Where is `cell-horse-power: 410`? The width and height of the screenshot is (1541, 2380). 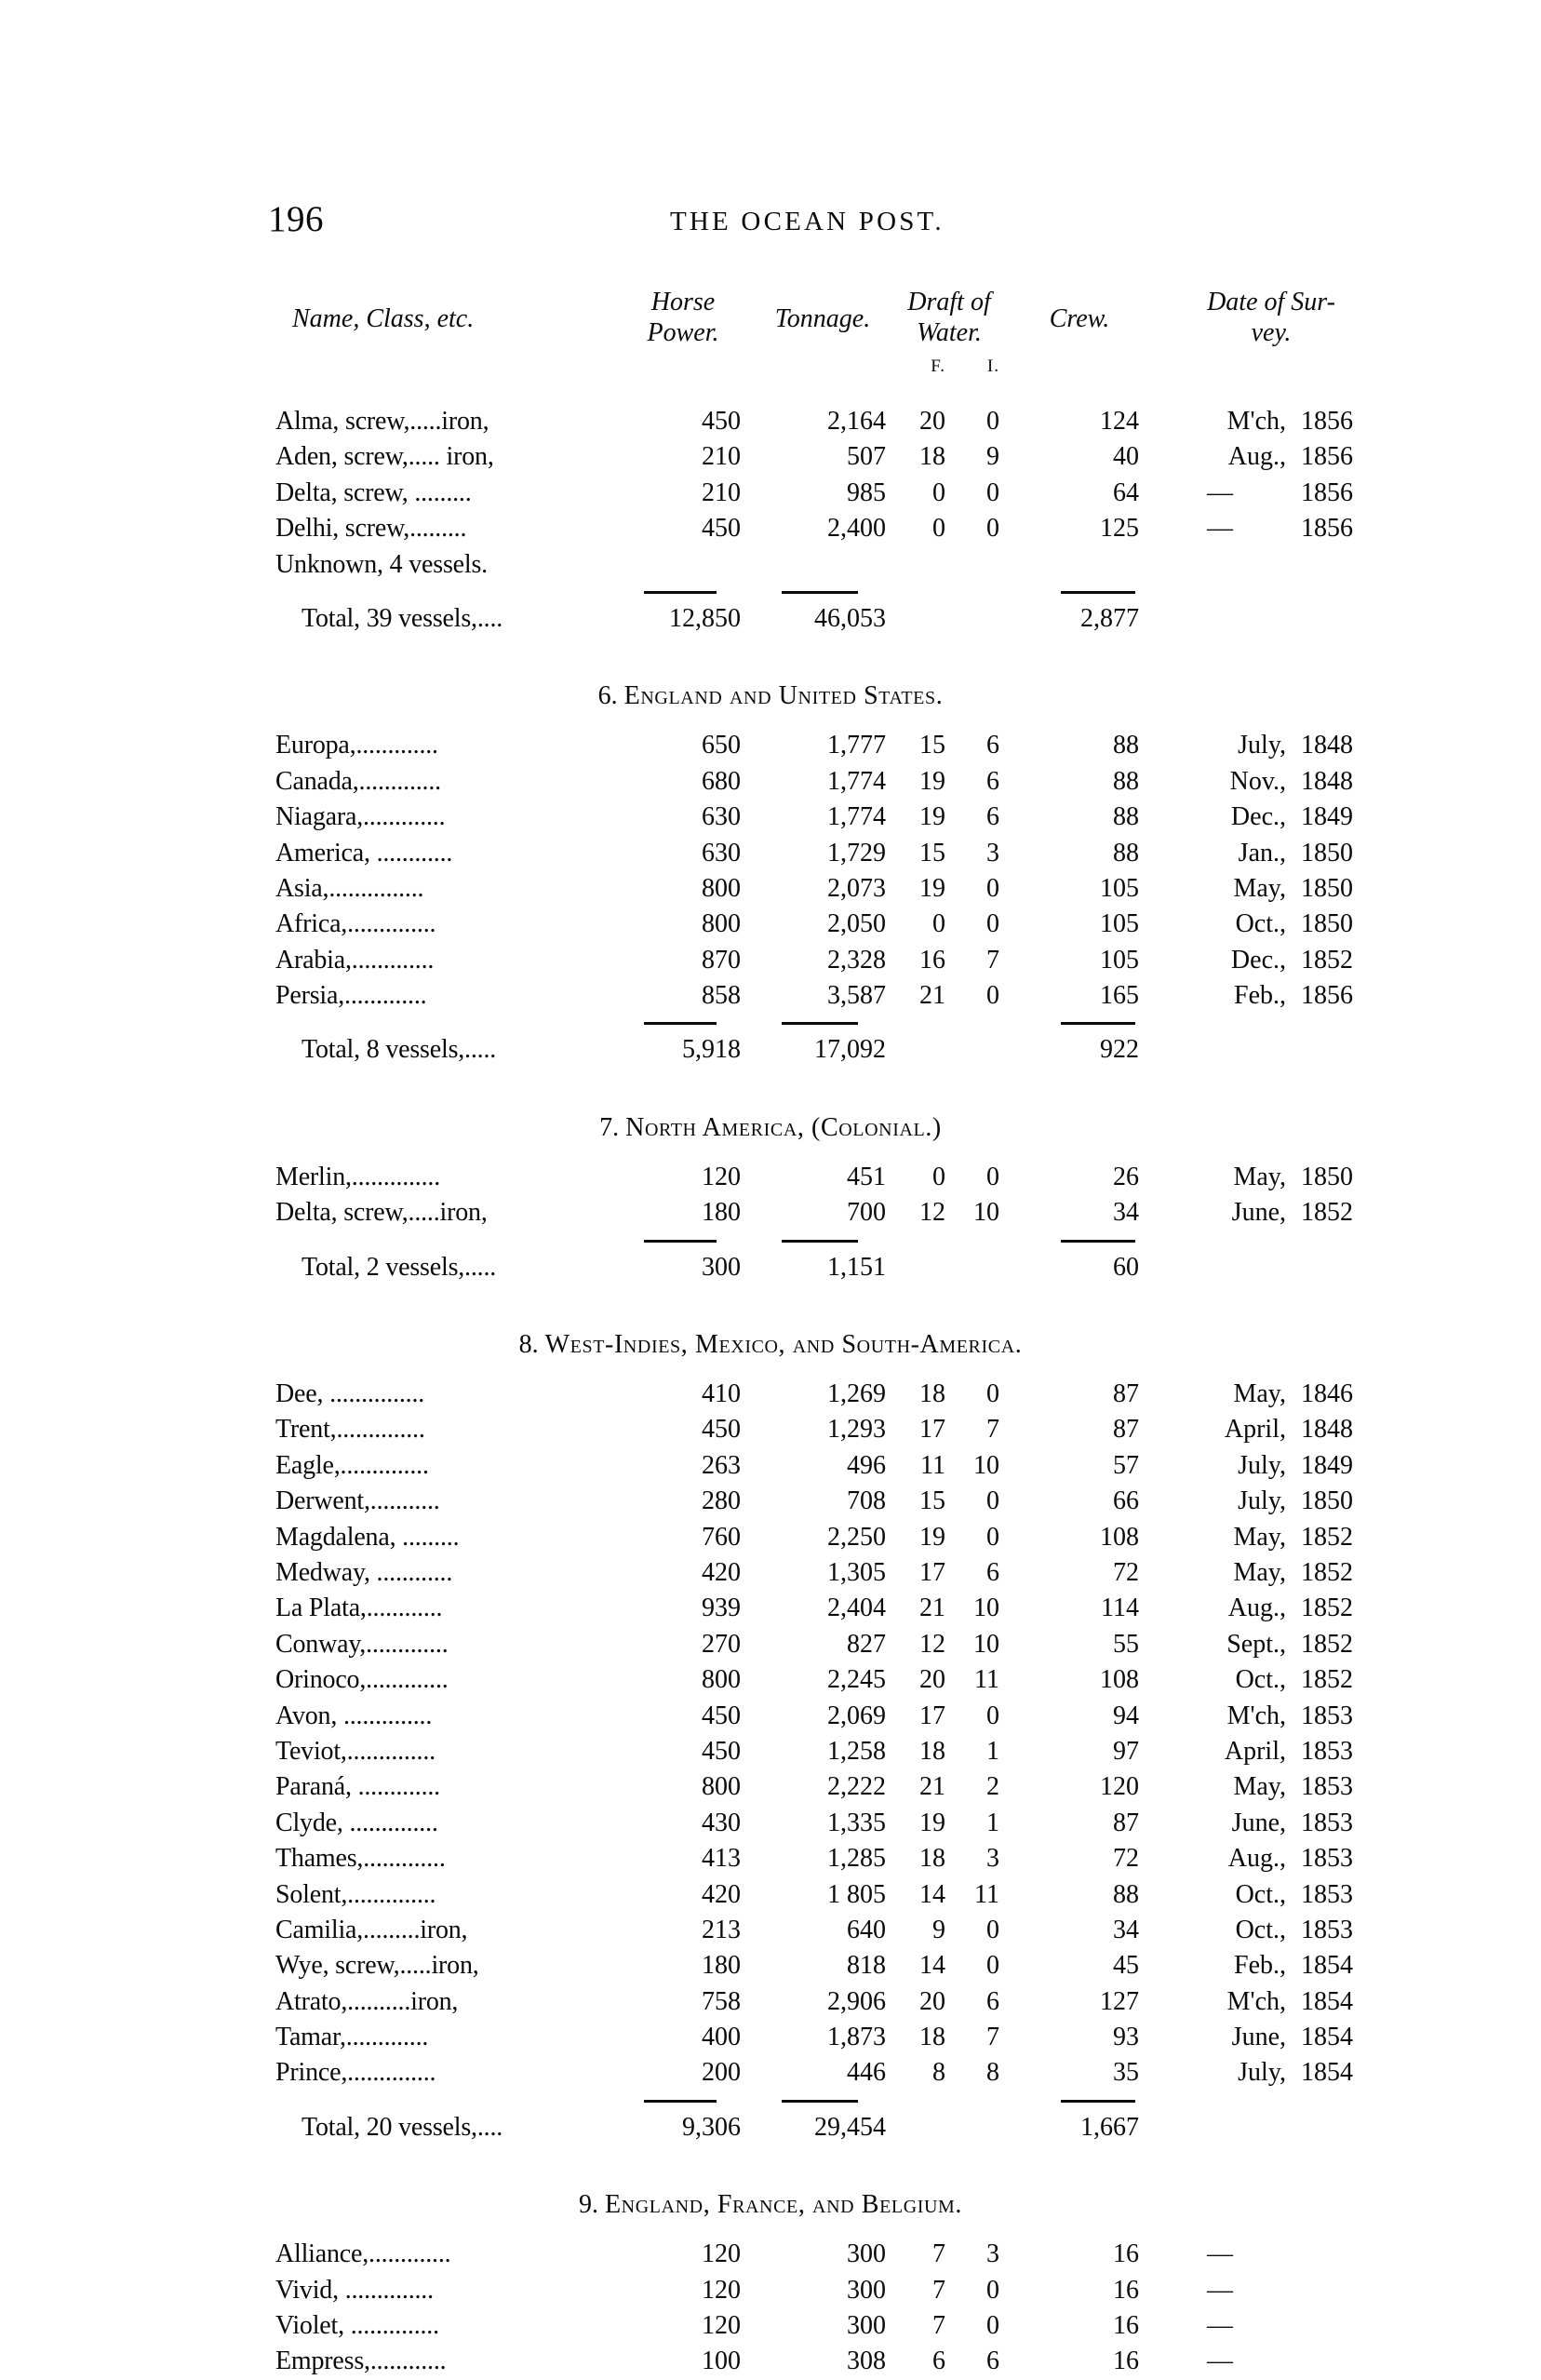 cell-horse-power: 410 is located at coordinates (721, 1394).